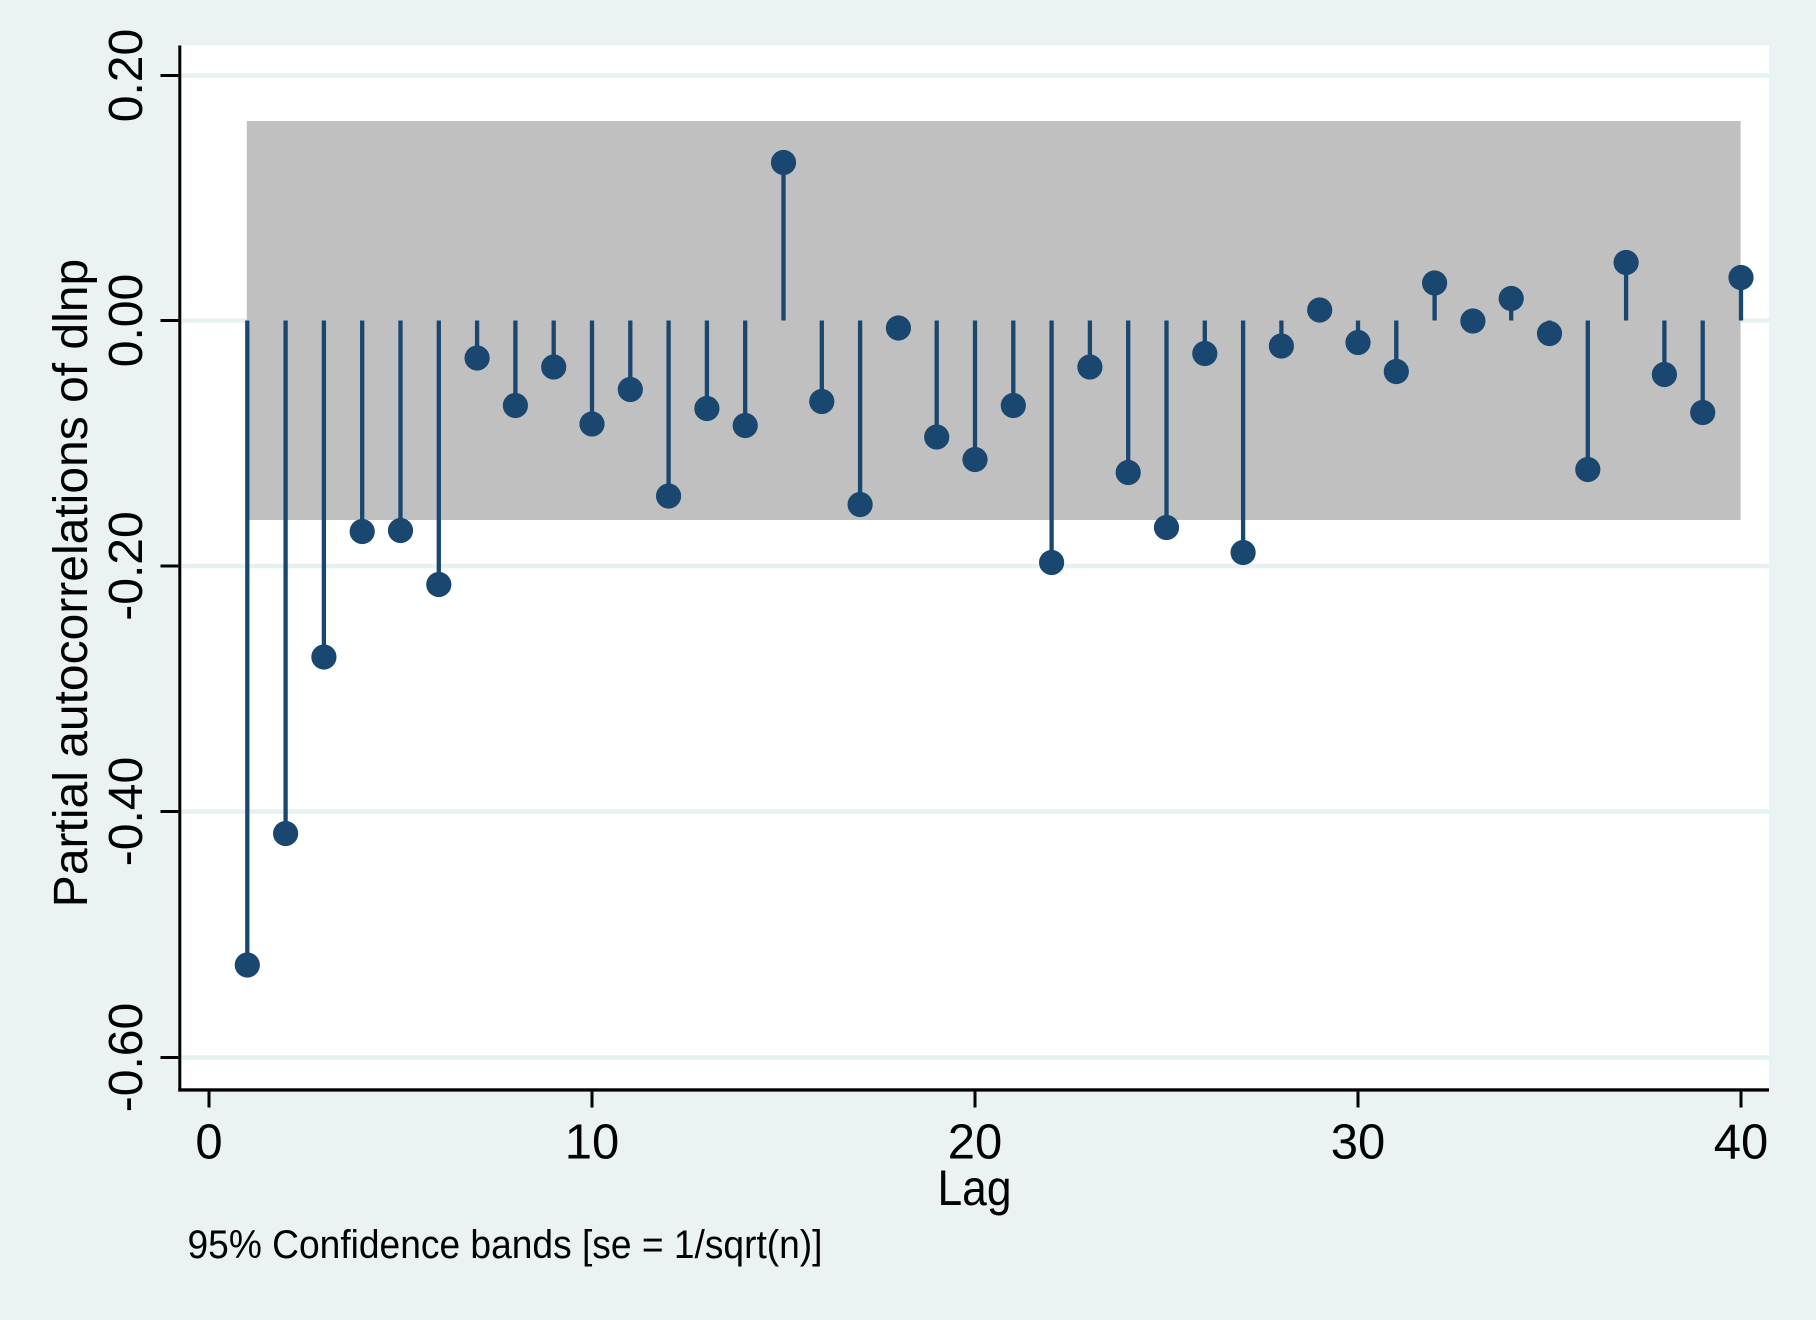 The width and height of the screenshot is (1816, 1320). Describe the element at coordinates (208, 1143) in the screenshot. I see `svg-text: 0` at that location.